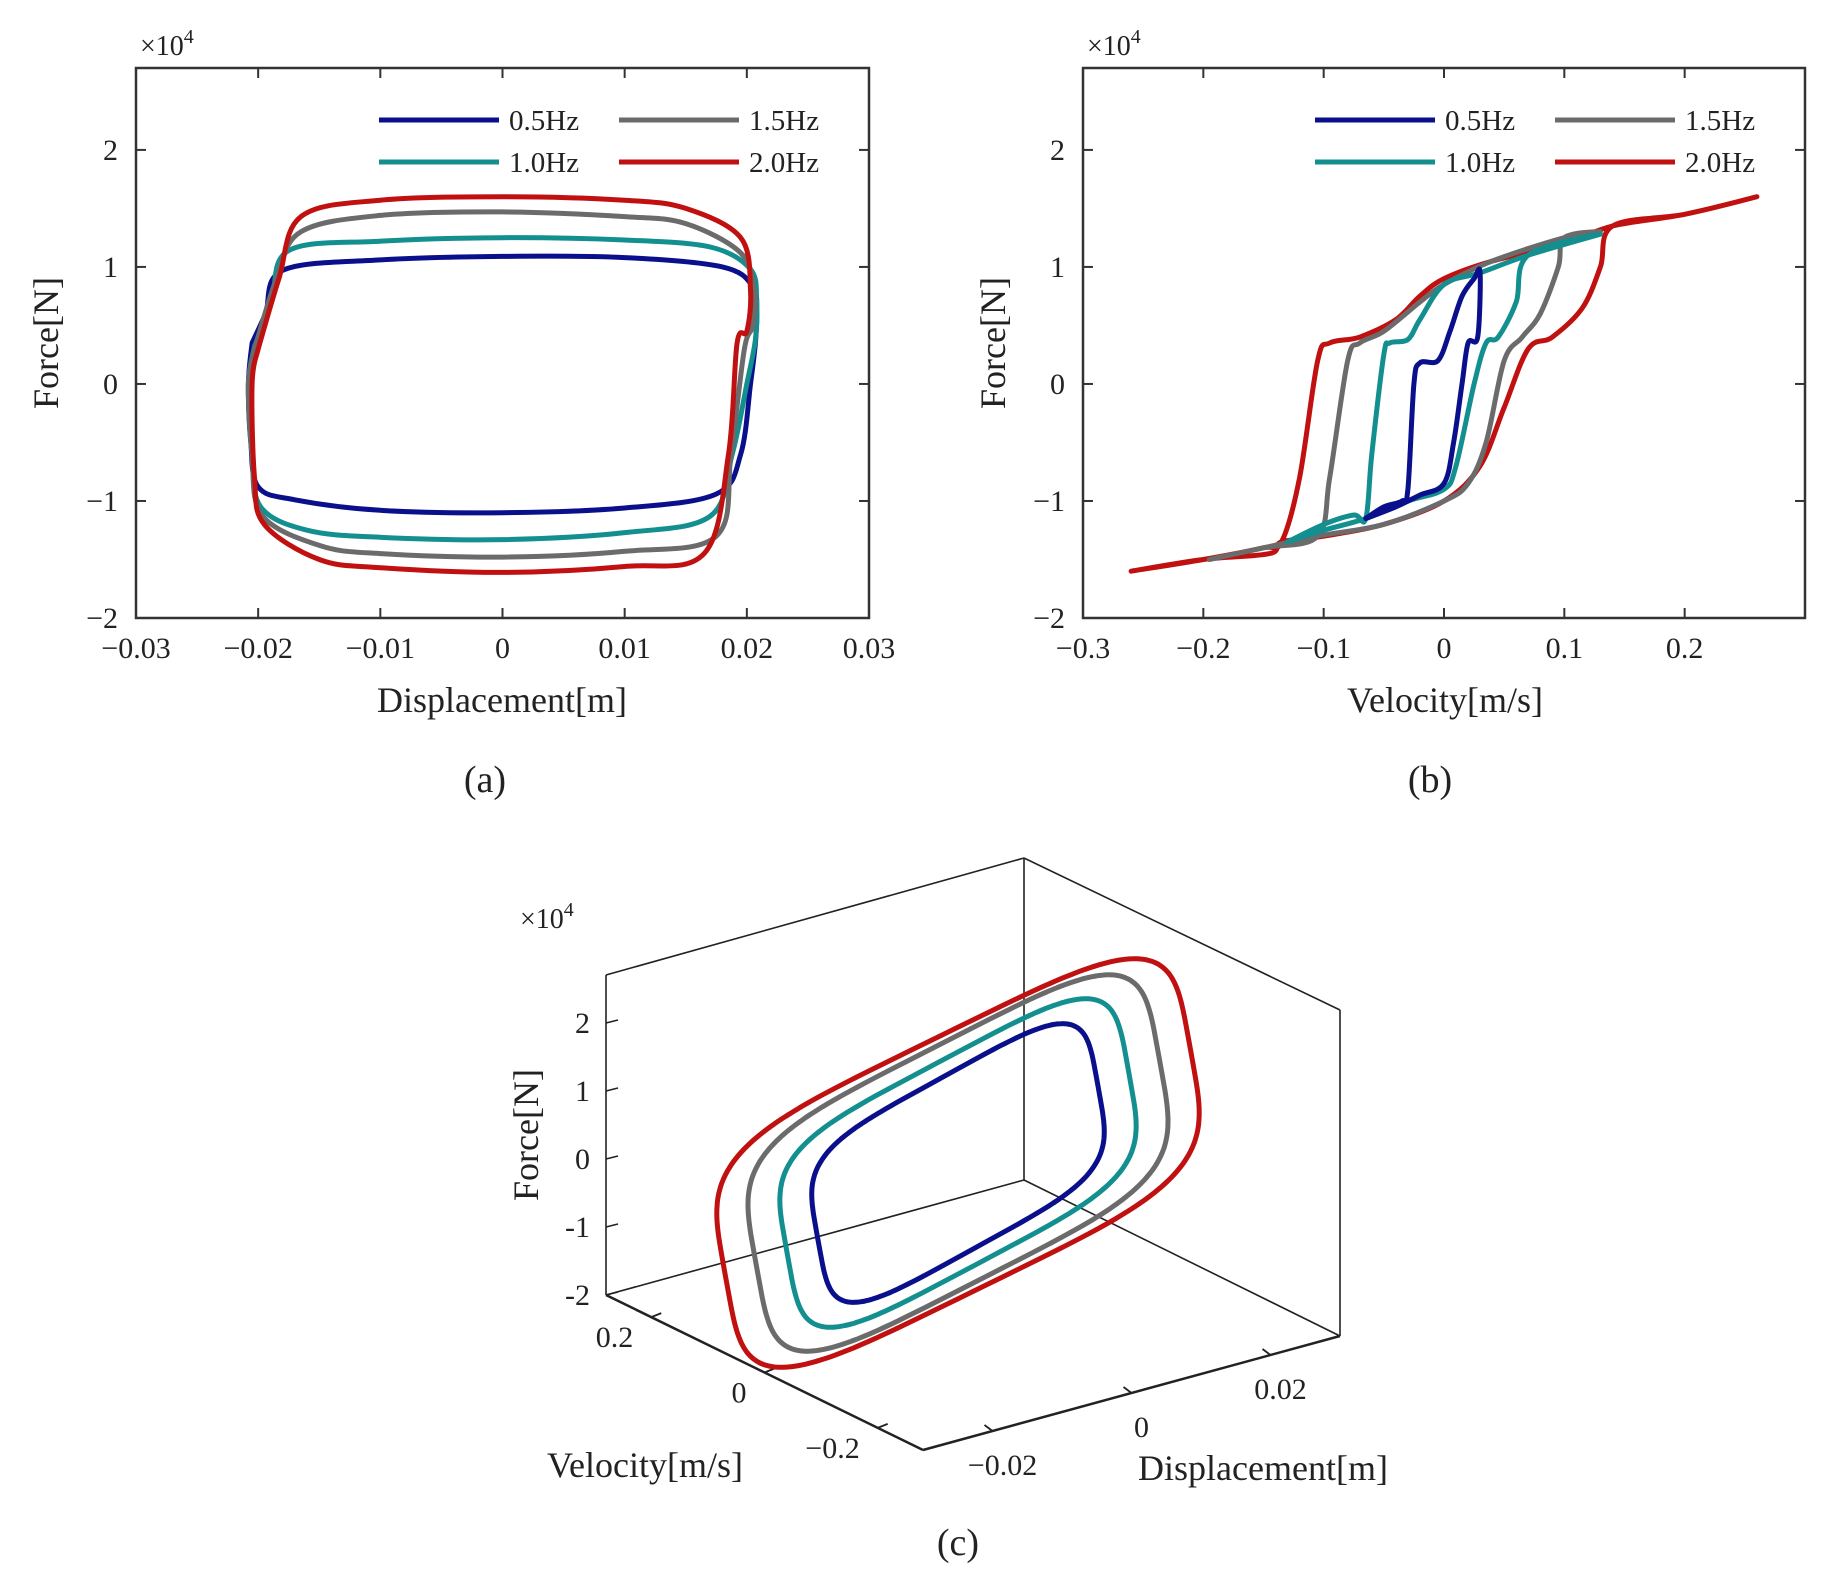 The height and width of the screenshot is (1582, 1840). I want to click on loop-2_0Hz, so click(958, 1163).